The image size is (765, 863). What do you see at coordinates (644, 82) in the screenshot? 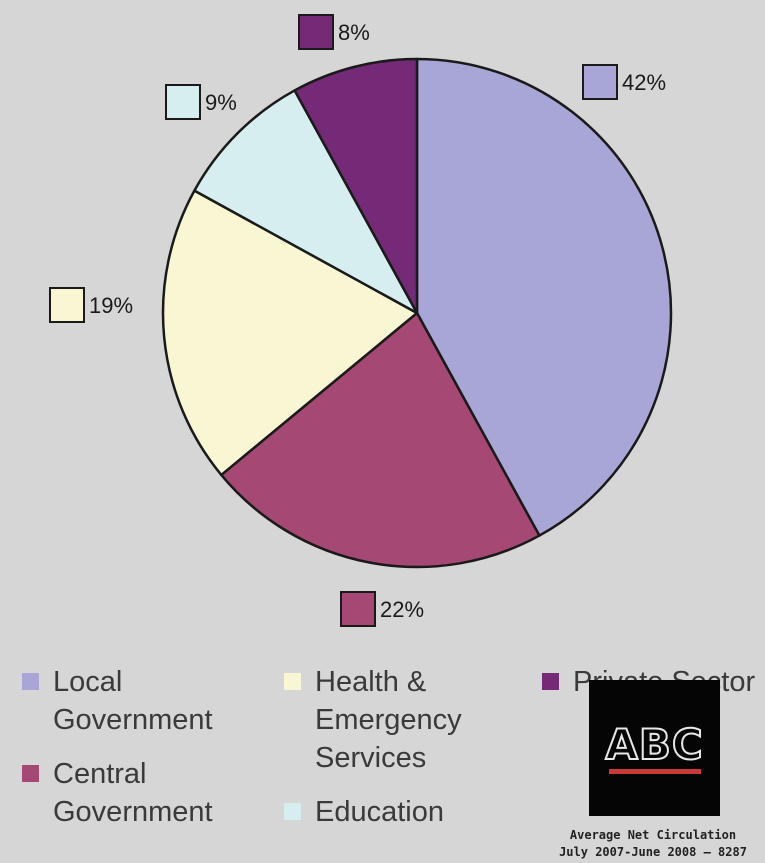
I see `data-label-local-government: 42%` at bounding box center [644, 82].